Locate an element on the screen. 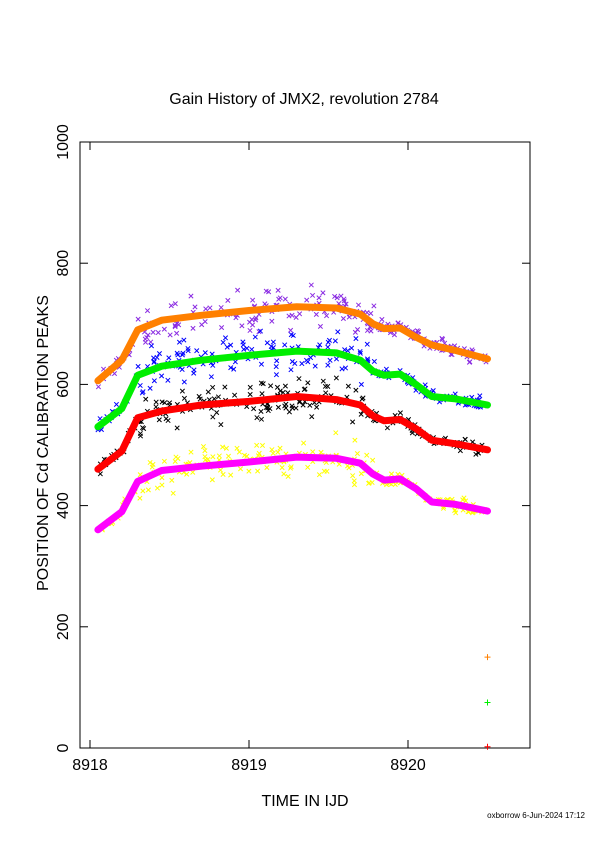  y-tick-label: 1000 is located at coordinates (63, 142).